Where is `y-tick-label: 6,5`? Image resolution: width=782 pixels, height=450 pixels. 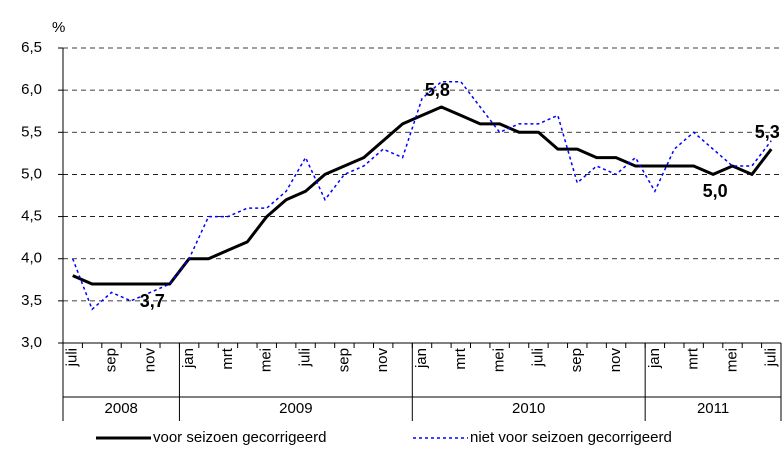 y-tick-label: 6,5 is located at coordinates (31, 47).